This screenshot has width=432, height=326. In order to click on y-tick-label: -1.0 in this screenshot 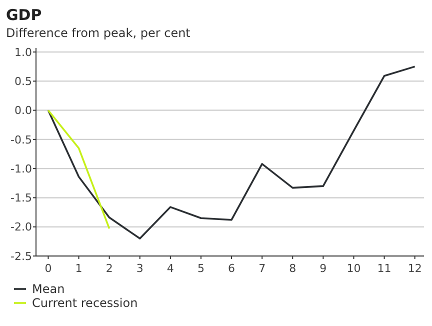, I will do `click(21, 169)`.